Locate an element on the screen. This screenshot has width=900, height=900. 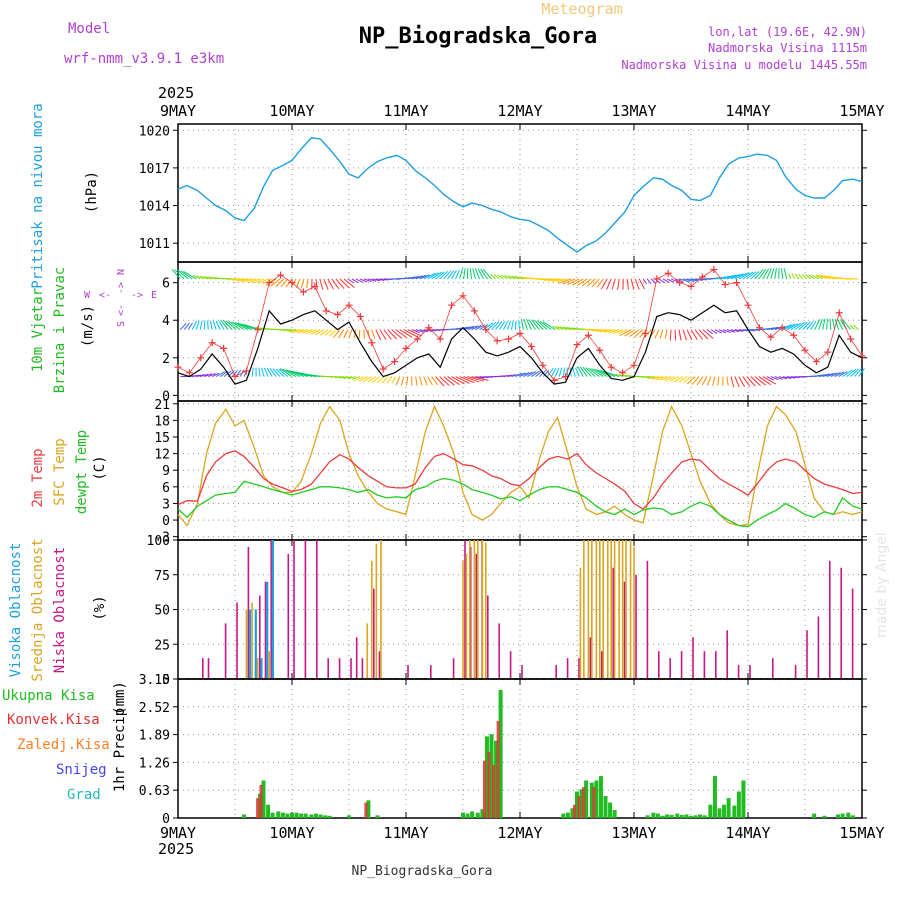
gust-line is located at coordinates (520, 324).